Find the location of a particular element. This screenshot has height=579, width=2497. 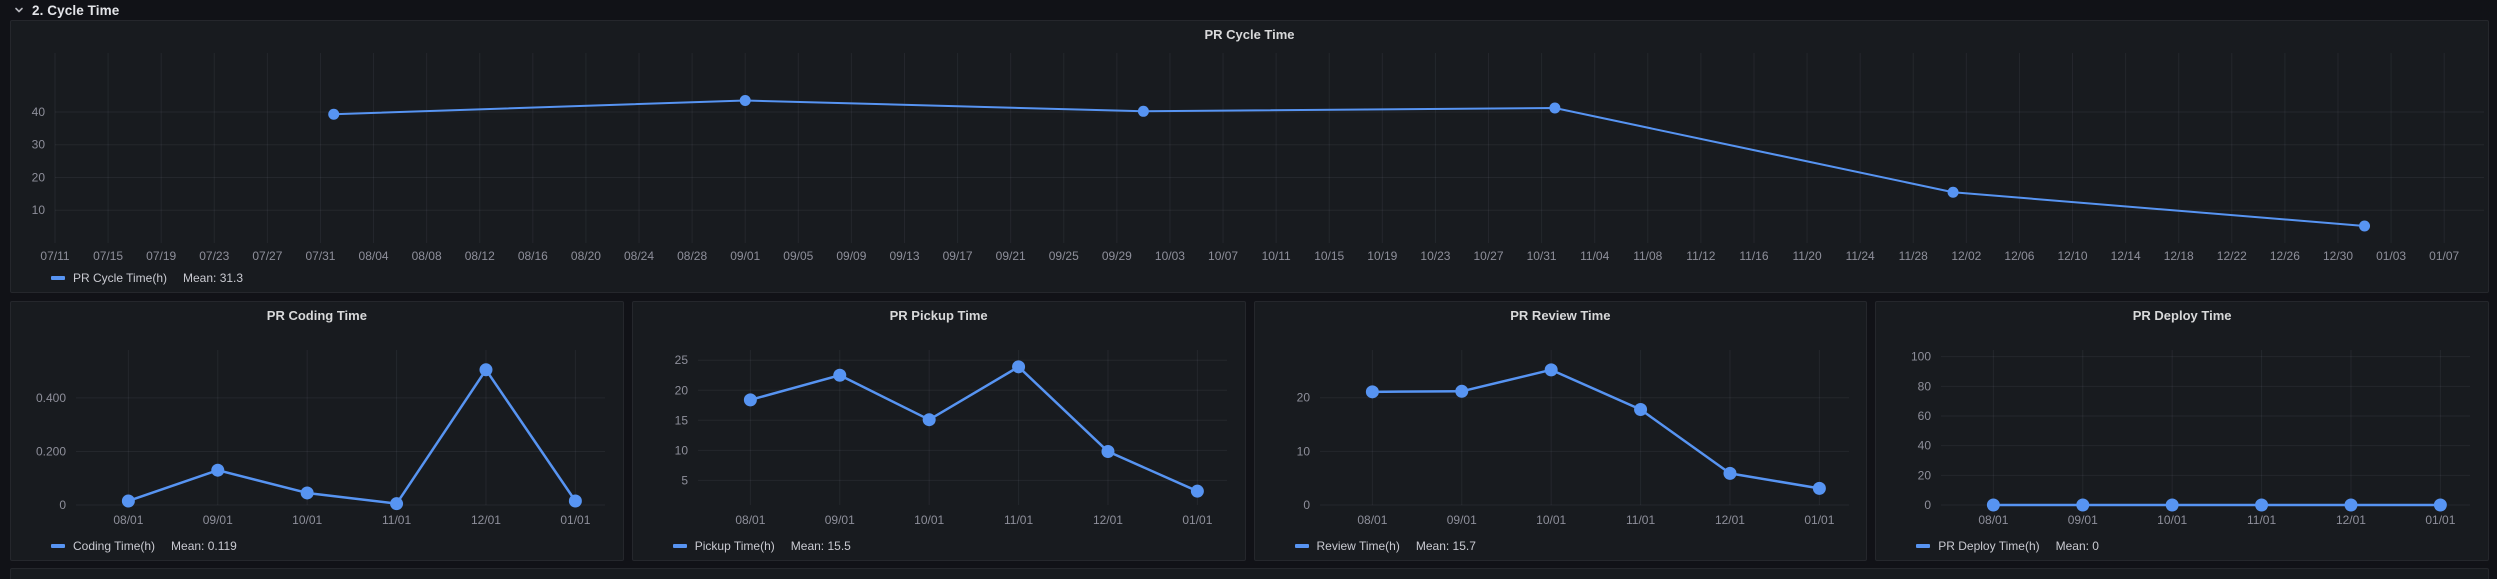

panel-title-pr-deploy-time: PR Deploy Time is located at coordinates (2182, 315).